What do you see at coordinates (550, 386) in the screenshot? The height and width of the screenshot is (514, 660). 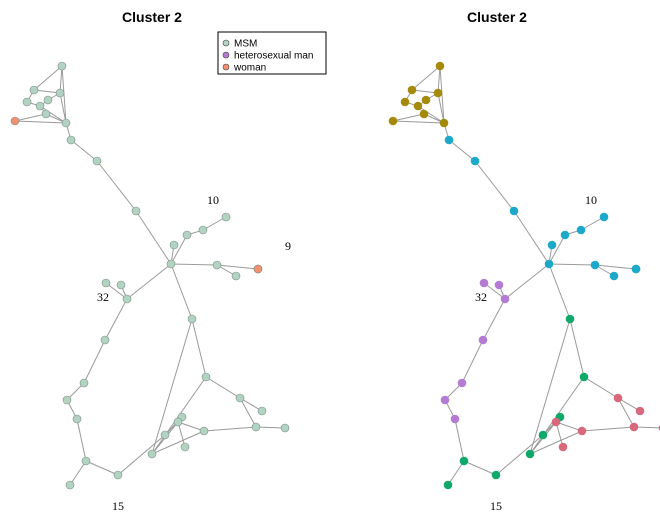 I see `edge-d6-d3` at bounding box center [550, 386].